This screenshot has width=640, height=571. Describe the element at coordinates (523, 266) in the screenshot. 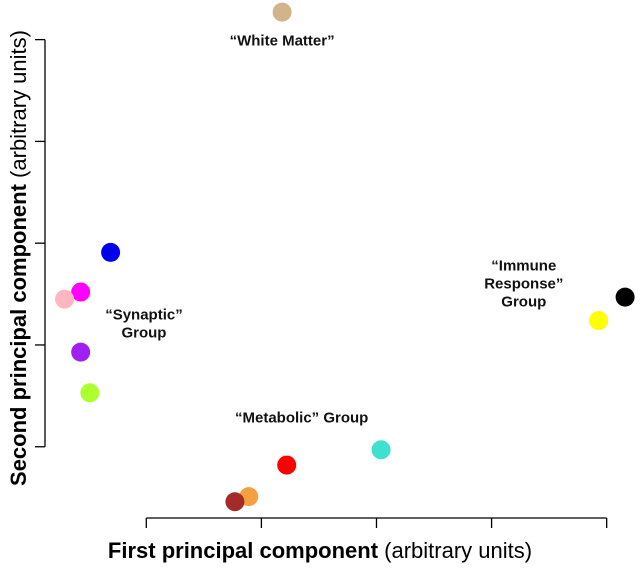

I see `annotation-3-line-0: “Immune` at that location.